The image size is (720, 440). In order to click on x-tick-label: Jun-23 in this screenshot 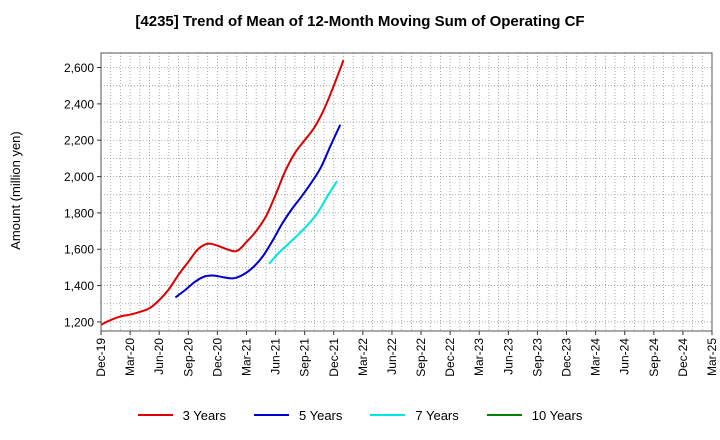, I will do `click(508, 356)`.